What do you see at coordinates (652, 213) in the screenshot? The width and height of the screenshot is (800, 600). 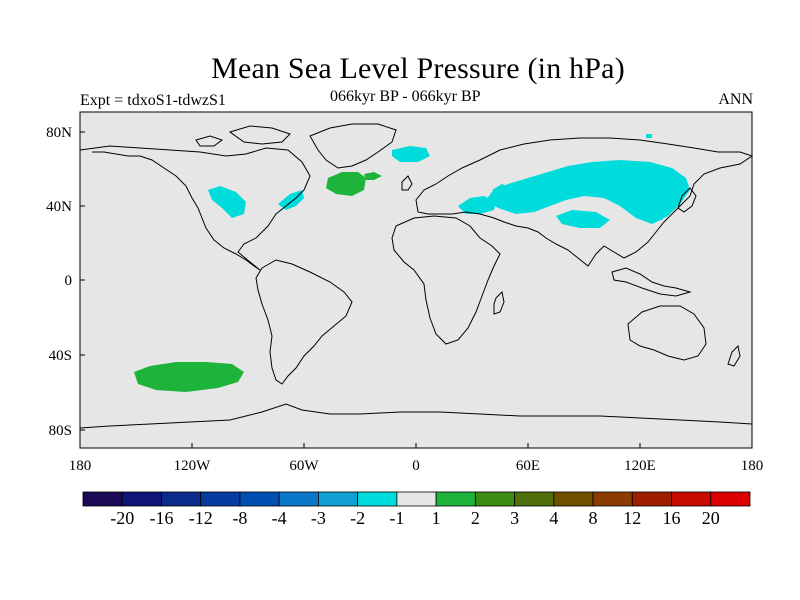 I see `anomaly-pacific-negative` at bounding box center [652, 213].